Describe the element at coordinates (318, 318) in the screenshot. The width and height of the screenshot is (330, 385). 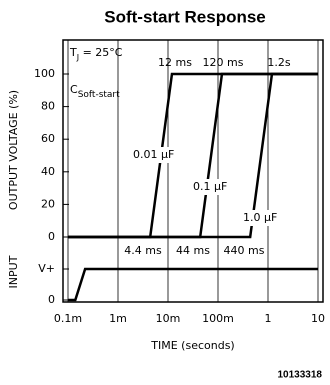
I see `x-tick-label: 10` at that location.